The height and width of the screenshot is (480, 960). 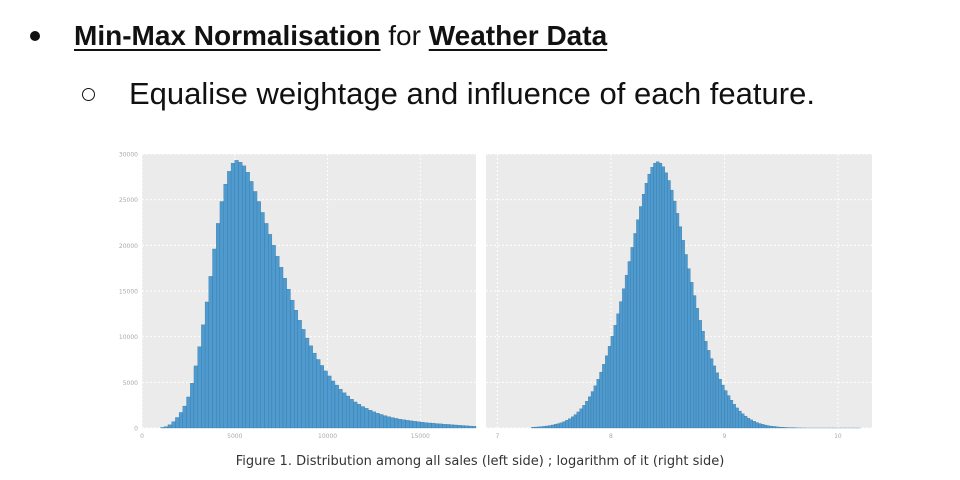 What do you see at coordinates (136, 429) in the screenshot?
I see `y-tick-label: 0` at bounding box center [136, 429].